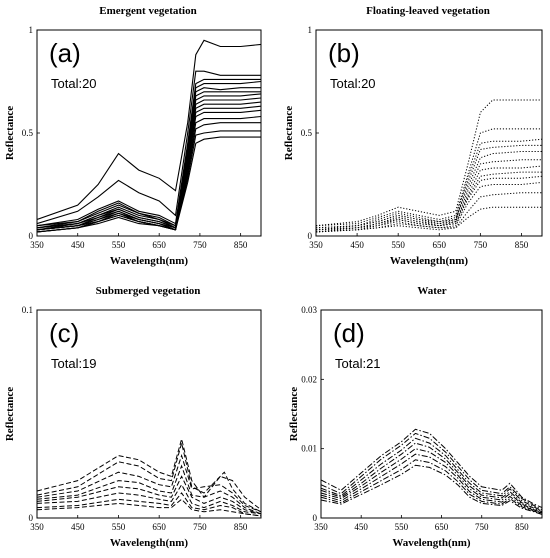  Describe the element at coordinates (309, 379) in the screenshot. I see `y-tick-label: 0.02` at that location.